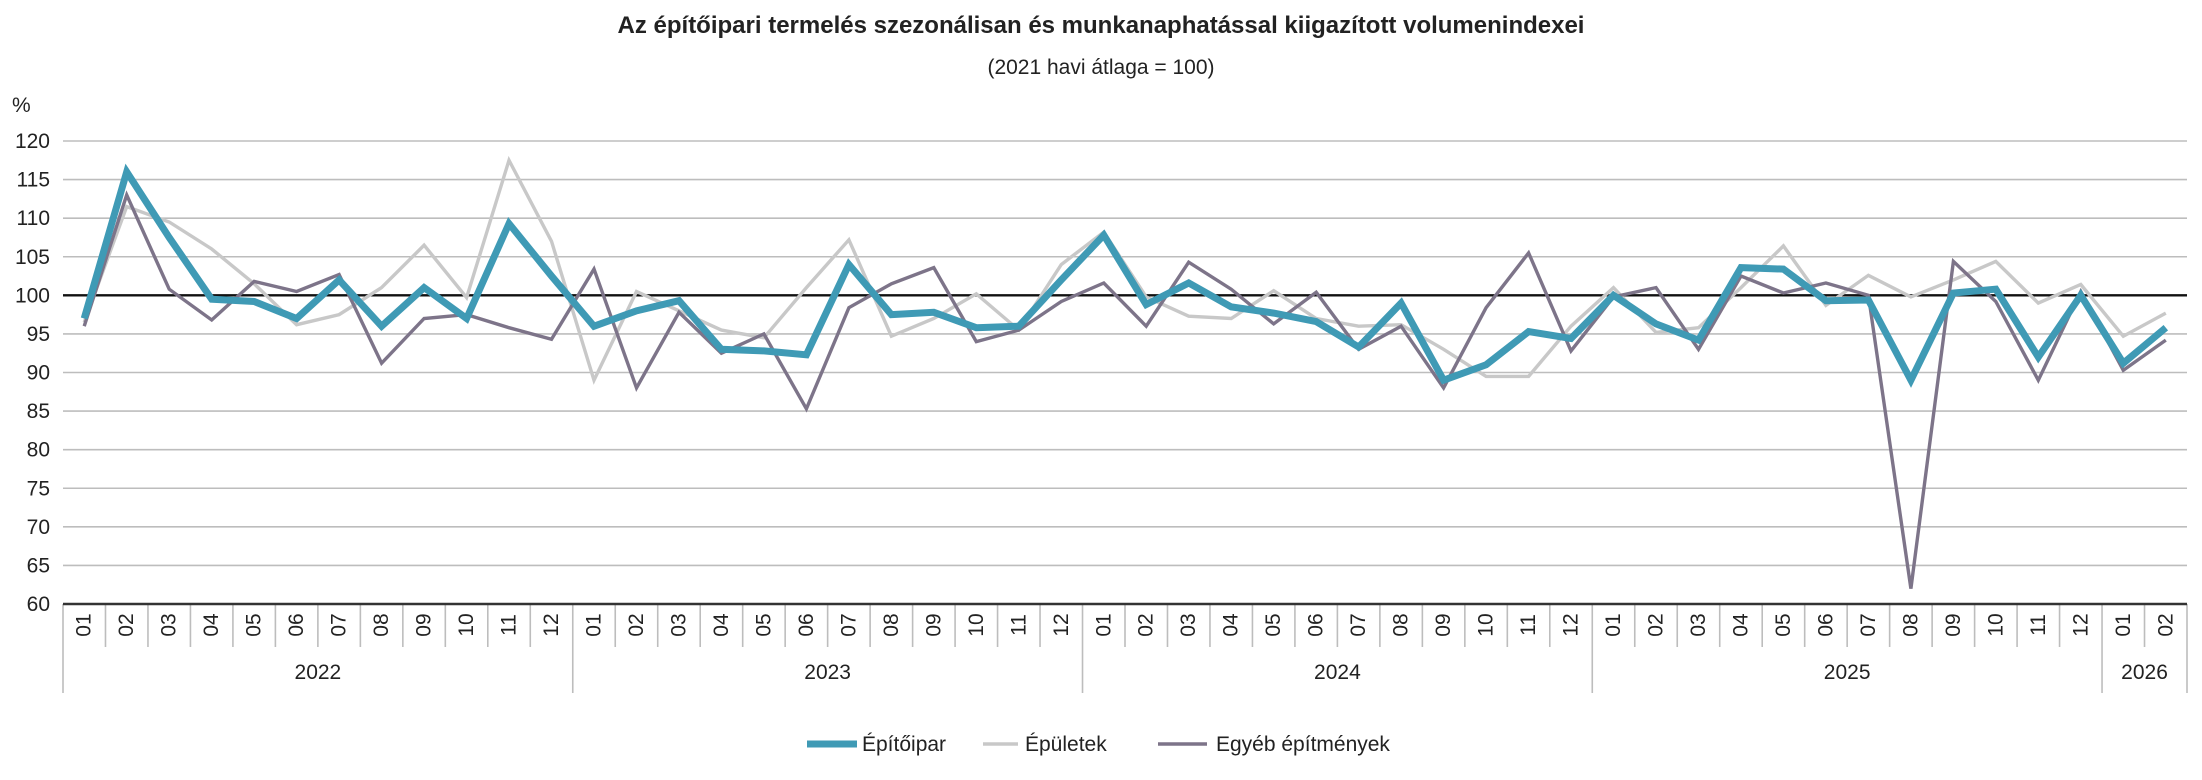 This screenshot has height=780, width=2202. I want to click on x-tick-year: 2023, so click(827, 672).